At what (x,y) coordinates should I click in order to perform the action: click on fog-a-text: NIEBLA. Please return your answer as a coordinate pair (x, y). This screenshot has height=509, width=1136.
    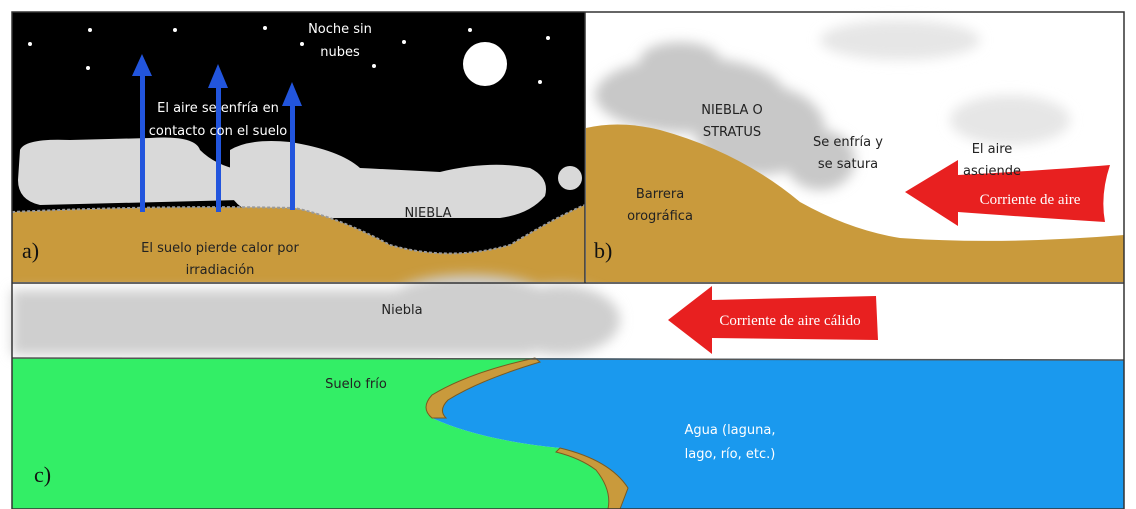
    Looking at the image, I should click on (427, 213).